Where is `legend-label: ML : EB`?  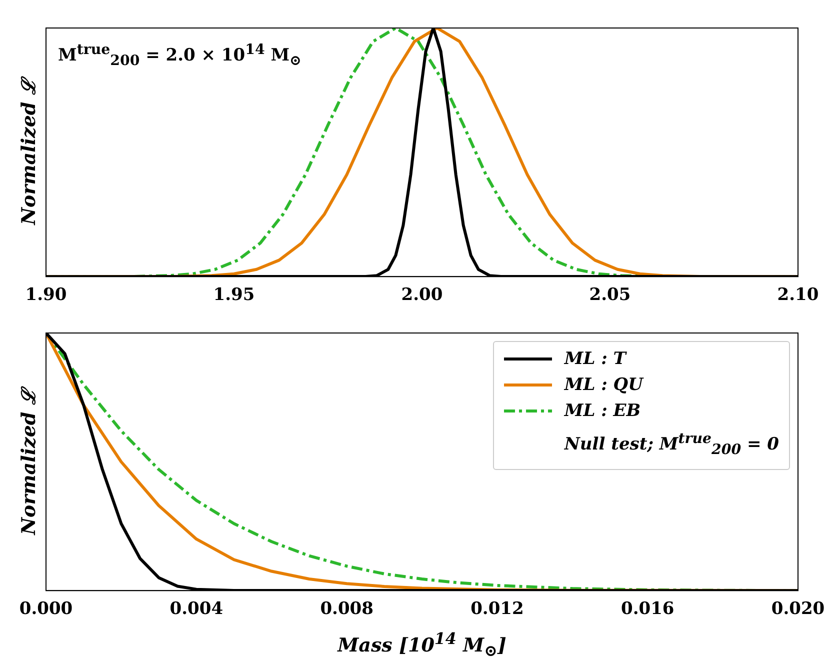
legend-label: ML : EB is located at coordinates (602, 411).